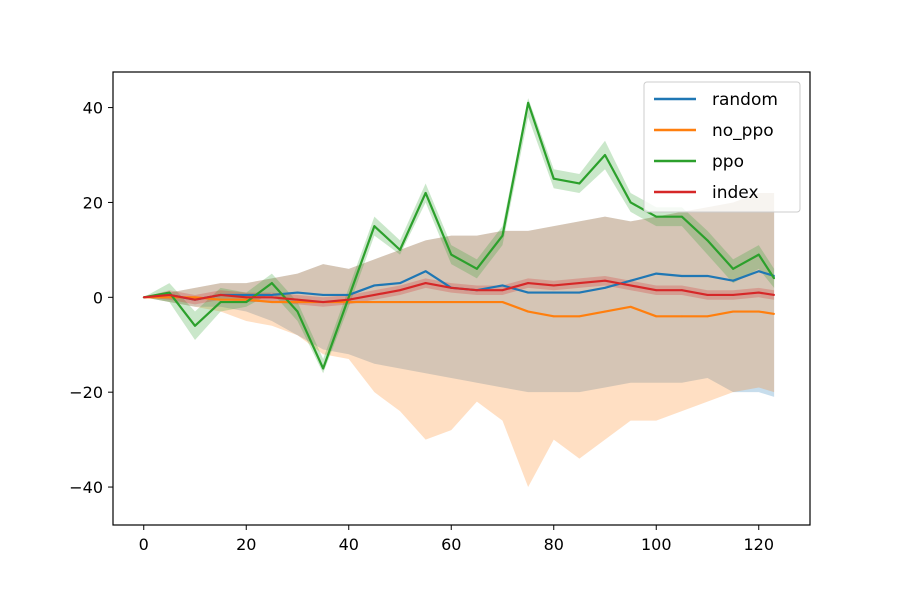 The image size is (900, 600). What do you see at coordinates (451, 544) in the screenshot?
I see `x-tick-label: 60` at bounding box center [451, 544].